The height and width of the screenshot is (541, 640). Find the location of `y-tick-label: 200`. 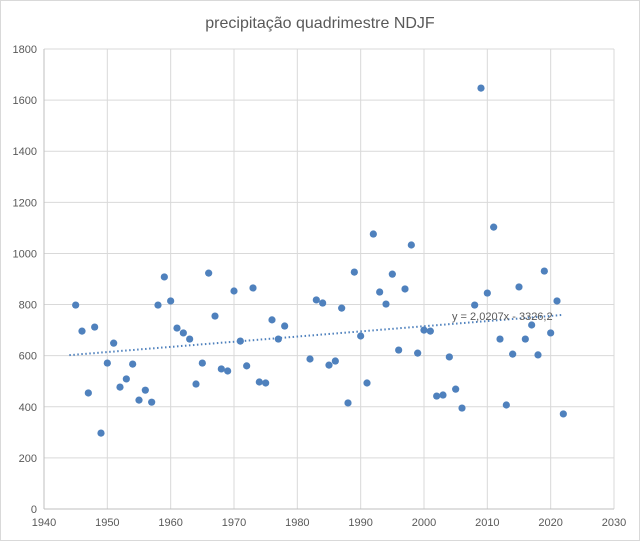

y-tick-label: 200 is located at coordinates (28, 459).